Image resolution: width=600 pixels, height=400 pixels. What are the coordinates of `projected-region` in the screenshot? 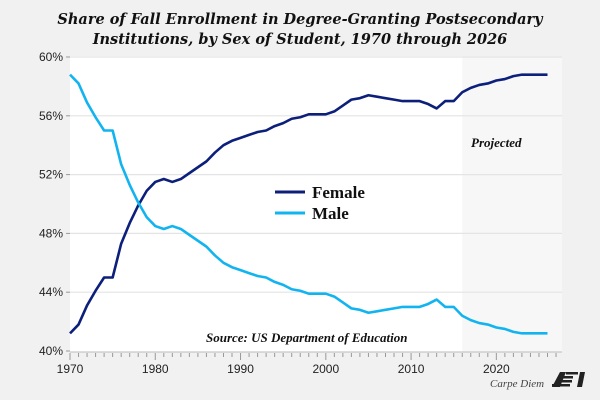 It's located at (512, 204).